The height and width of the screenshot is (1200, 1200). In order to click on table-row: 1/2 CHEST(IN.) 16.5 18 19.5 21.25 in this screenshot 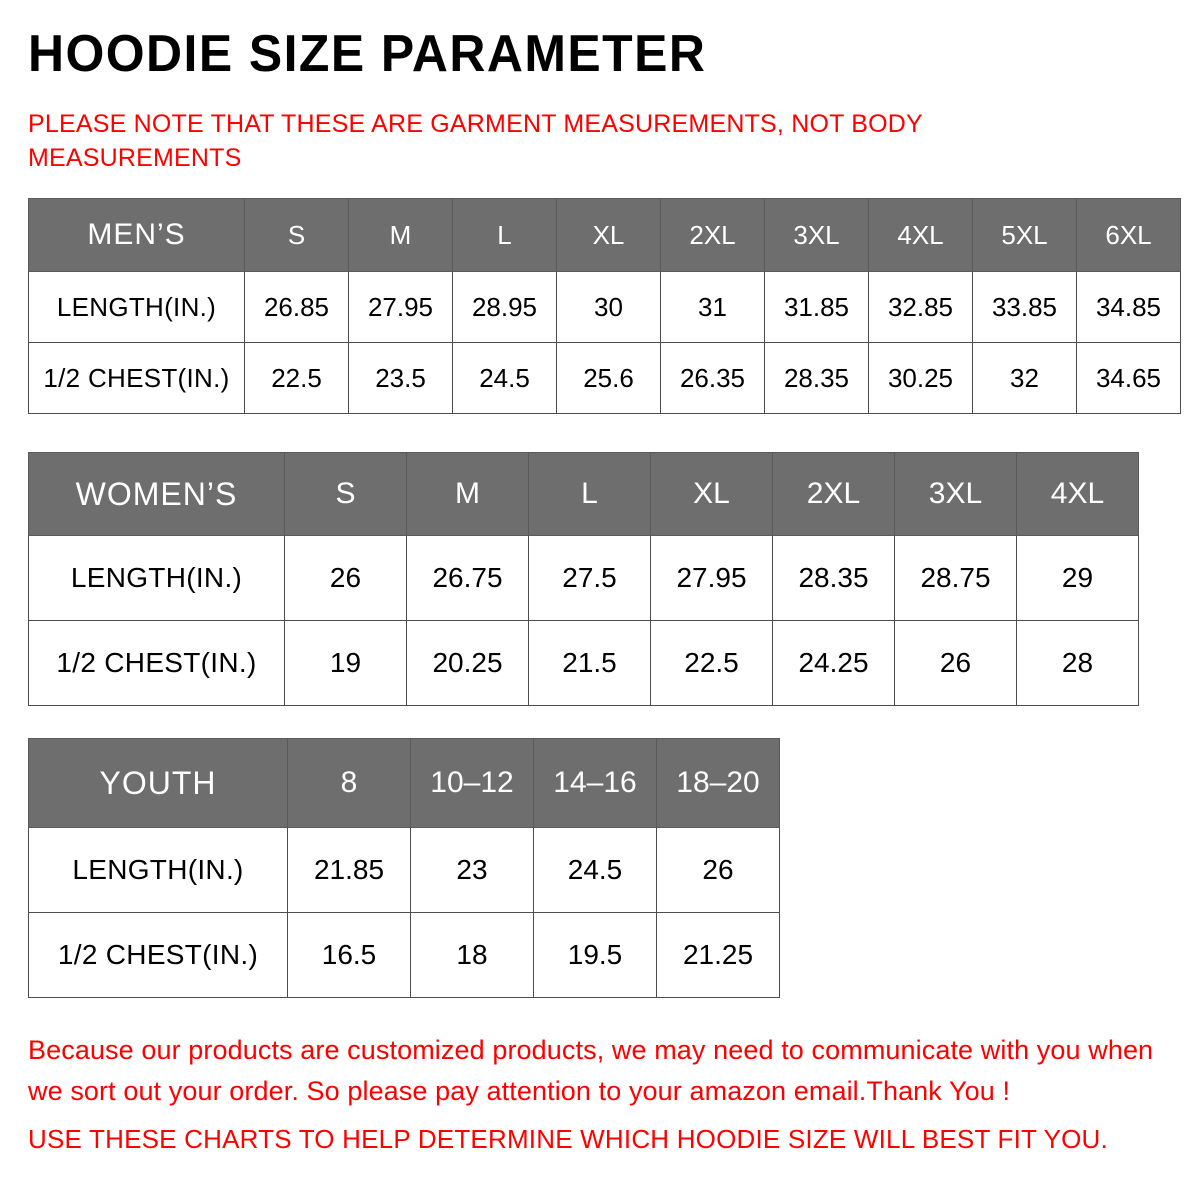, I will do `click(404, 955)`.